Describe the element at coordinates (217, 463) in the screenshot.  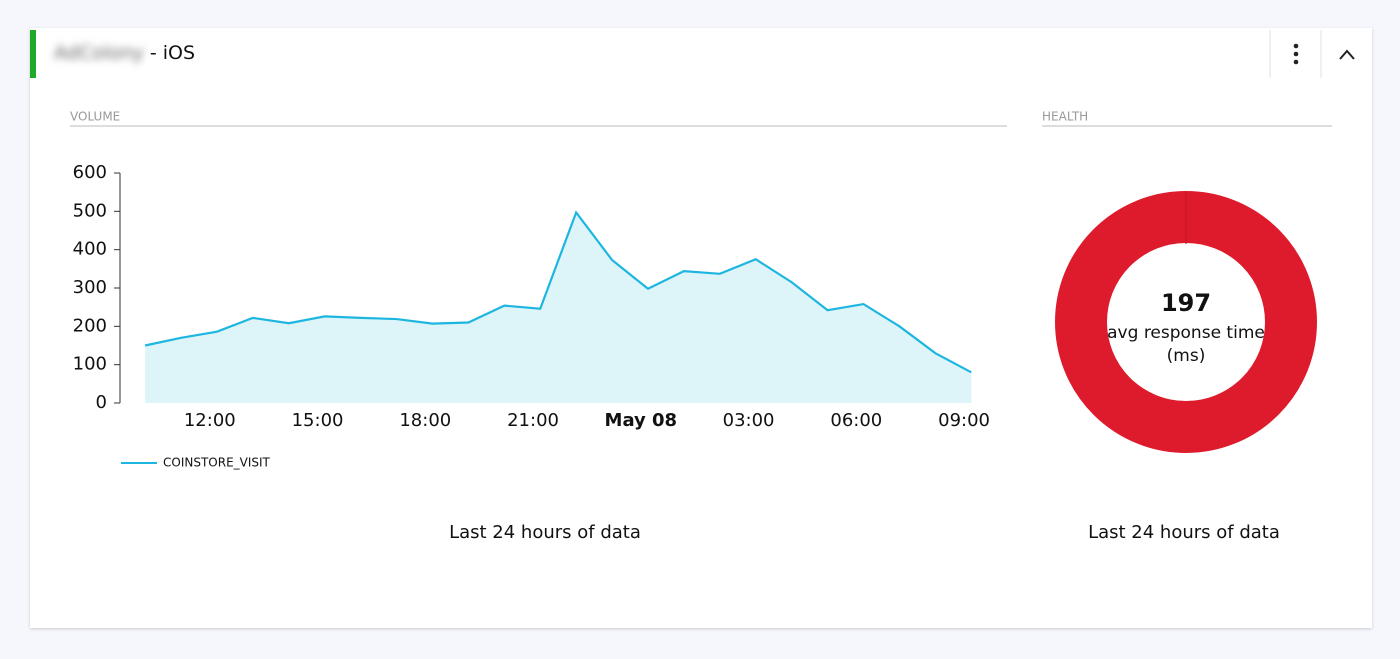
I see `legend-label: COINSTORE_VISIT` at that location.